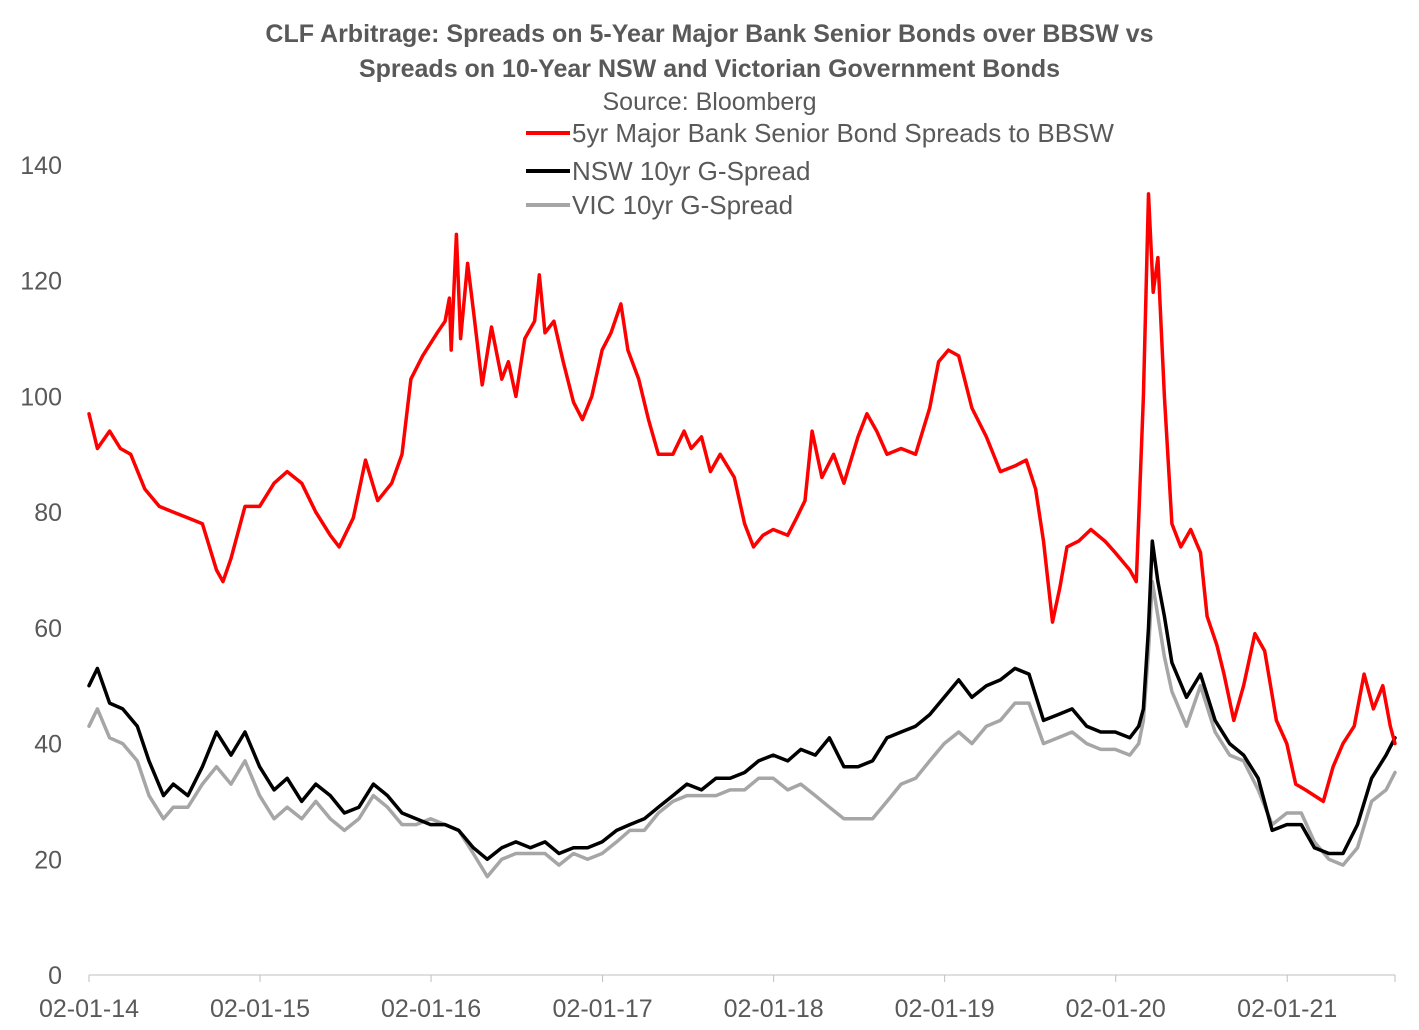  What do you see at coordinates (1287, 1009) in the screenshot?
I see `x-tick-label: 02-01-21` at bounding box center [1287, 1009].